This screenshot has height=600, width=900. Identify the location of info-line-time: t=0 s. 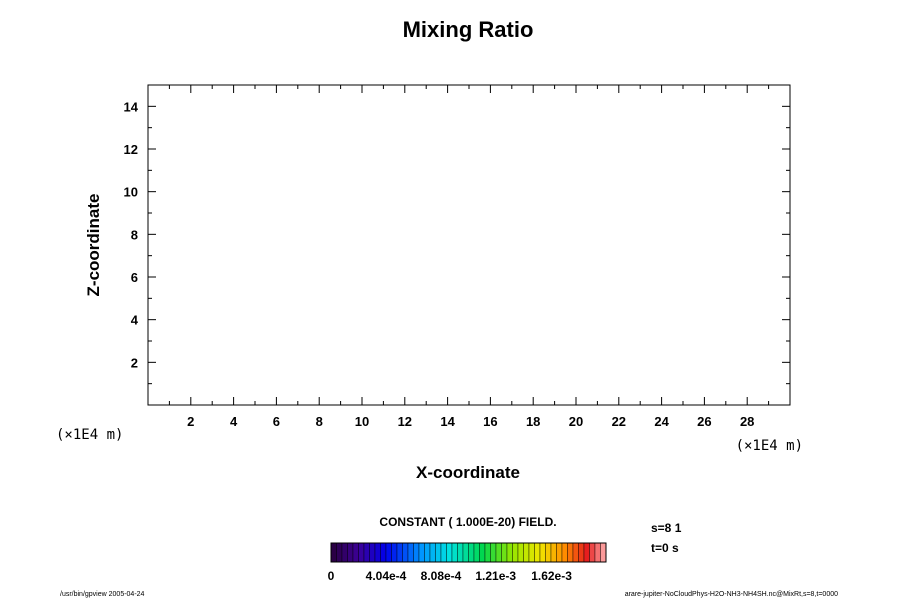
(665, 548).